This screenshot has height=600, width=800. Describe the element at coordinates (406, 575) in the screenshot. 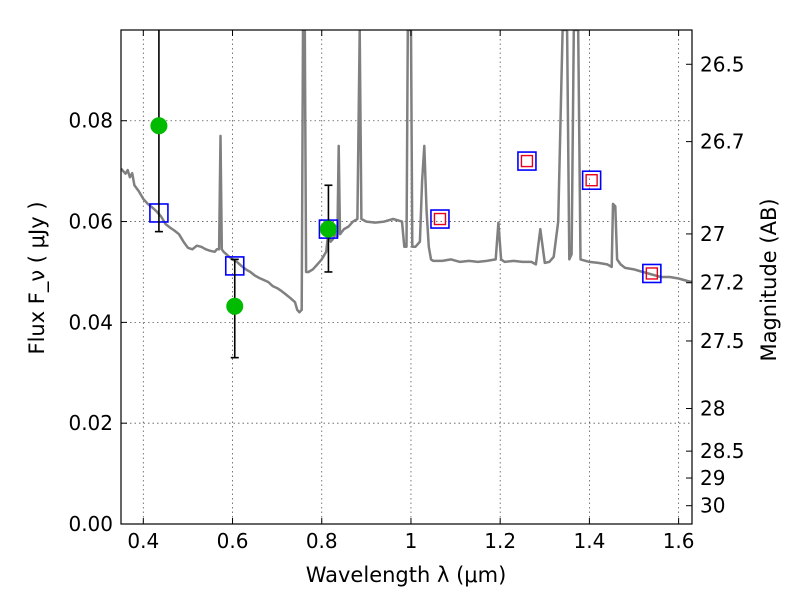

I see `x-axis-title: Wavelength λ (μm)` at that location.